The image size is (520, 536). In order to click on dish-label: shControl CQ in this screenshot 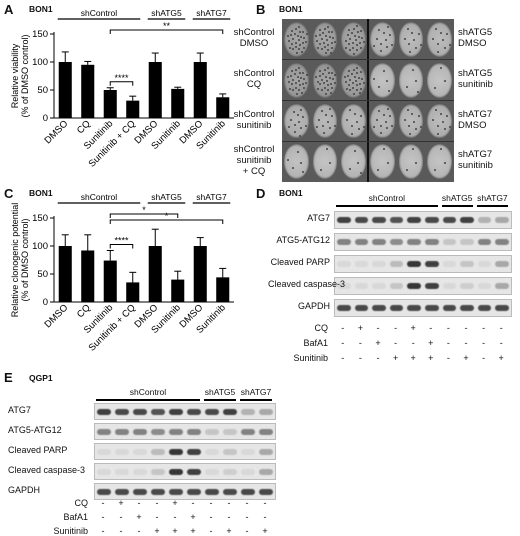, I will do `click(254, 79)`.